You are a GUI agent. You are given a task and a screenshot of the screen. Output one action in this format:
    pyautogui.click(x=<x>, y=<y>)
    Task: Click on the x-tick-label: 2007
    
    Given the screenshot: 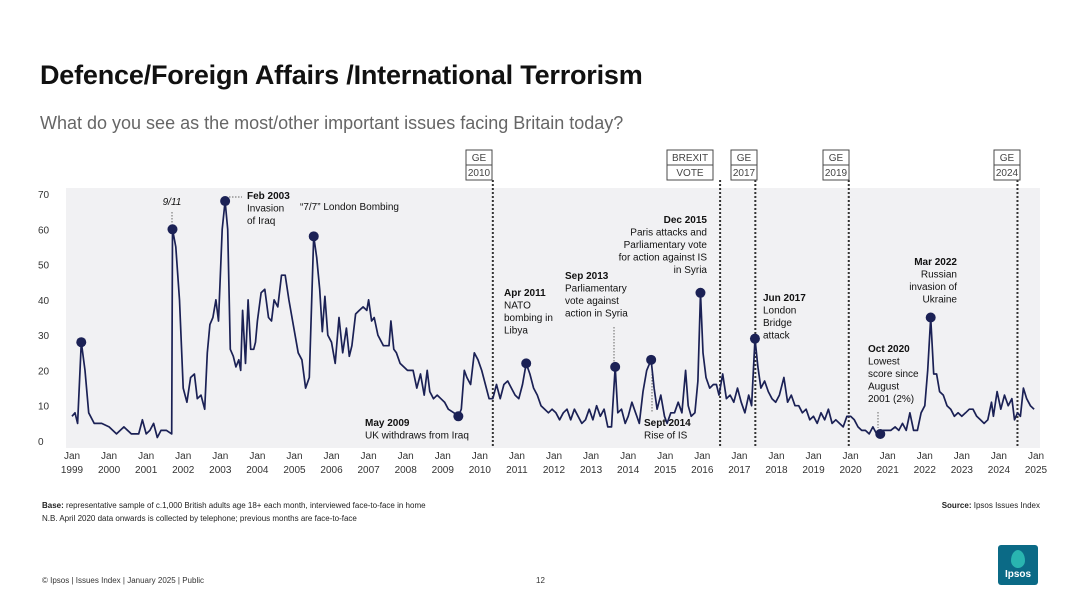 What is the action you would take?
    pyautogui.click(x=368, y=470)
    